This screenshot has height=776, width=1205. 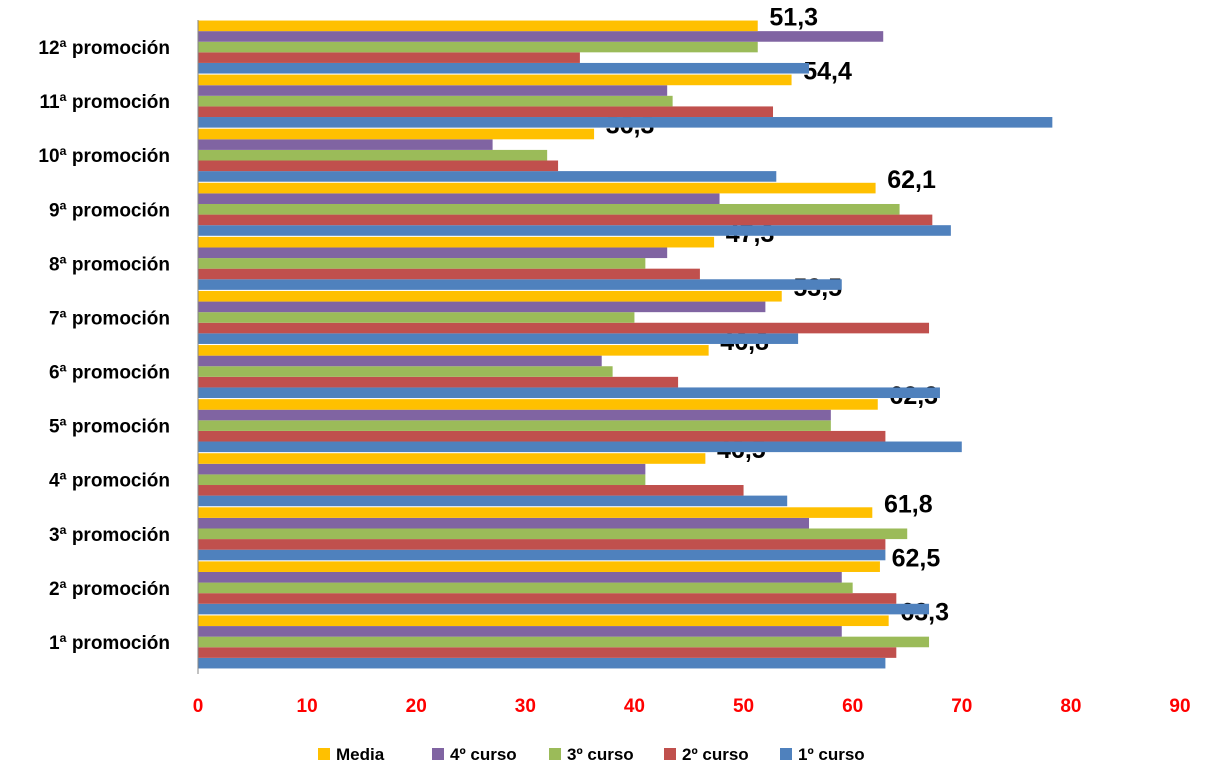 What do you see at coordinates (109, 535) in the screenshot?
I see `category-label: 3ª promoción` at bounding box center [109, 535].